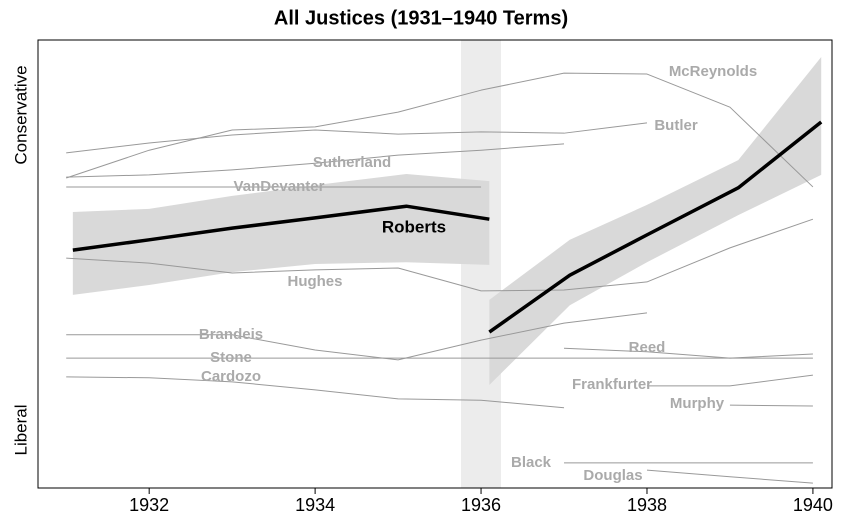  I want to click on series-label: Brandeis, so click(231, 334).